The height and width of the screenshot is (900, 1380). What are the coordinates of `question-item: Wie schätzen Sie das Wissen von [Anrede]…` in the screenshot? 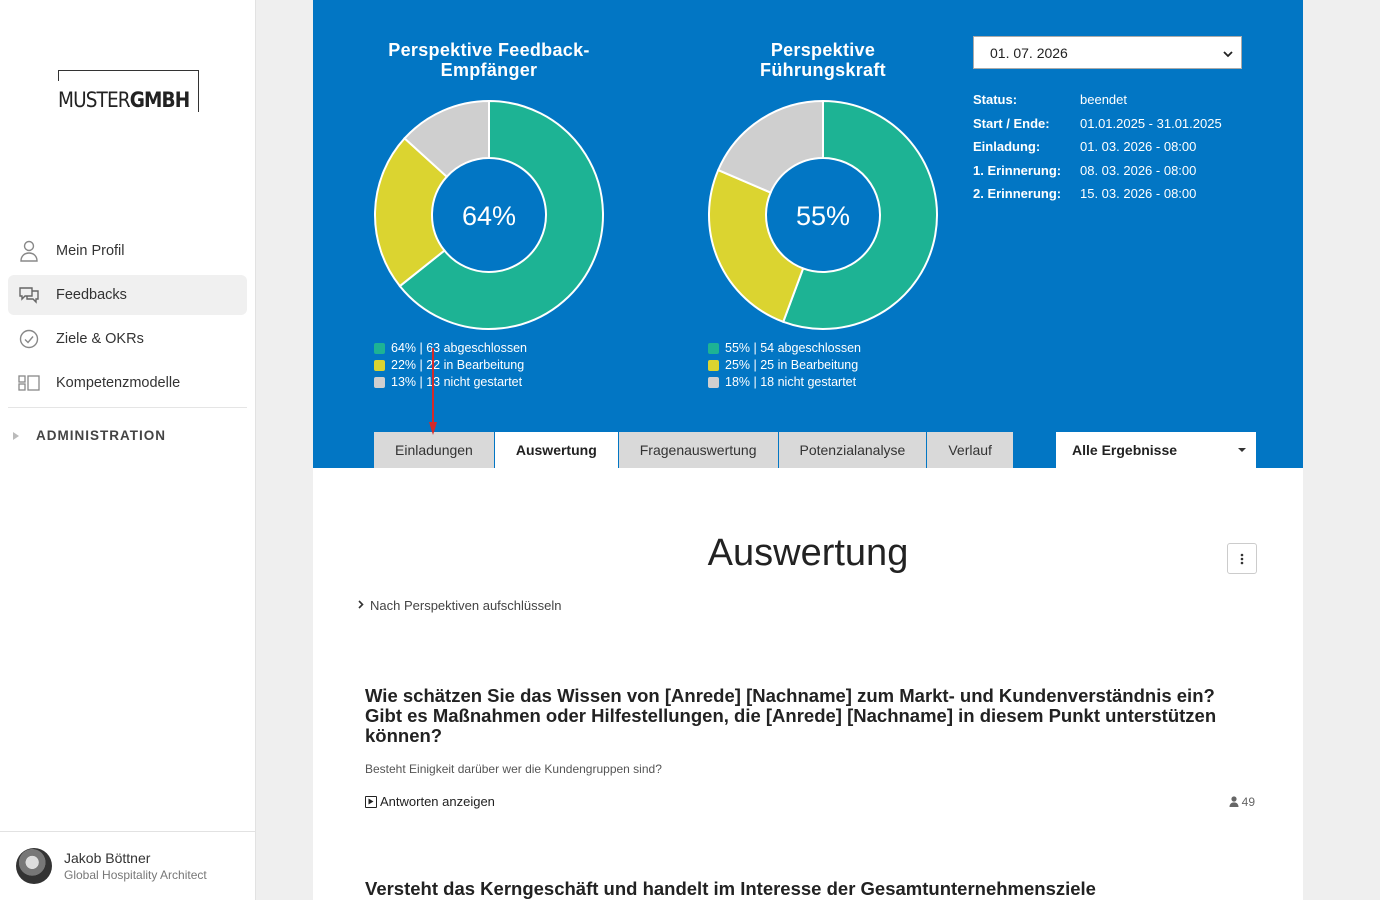 It's located at (810, 747).